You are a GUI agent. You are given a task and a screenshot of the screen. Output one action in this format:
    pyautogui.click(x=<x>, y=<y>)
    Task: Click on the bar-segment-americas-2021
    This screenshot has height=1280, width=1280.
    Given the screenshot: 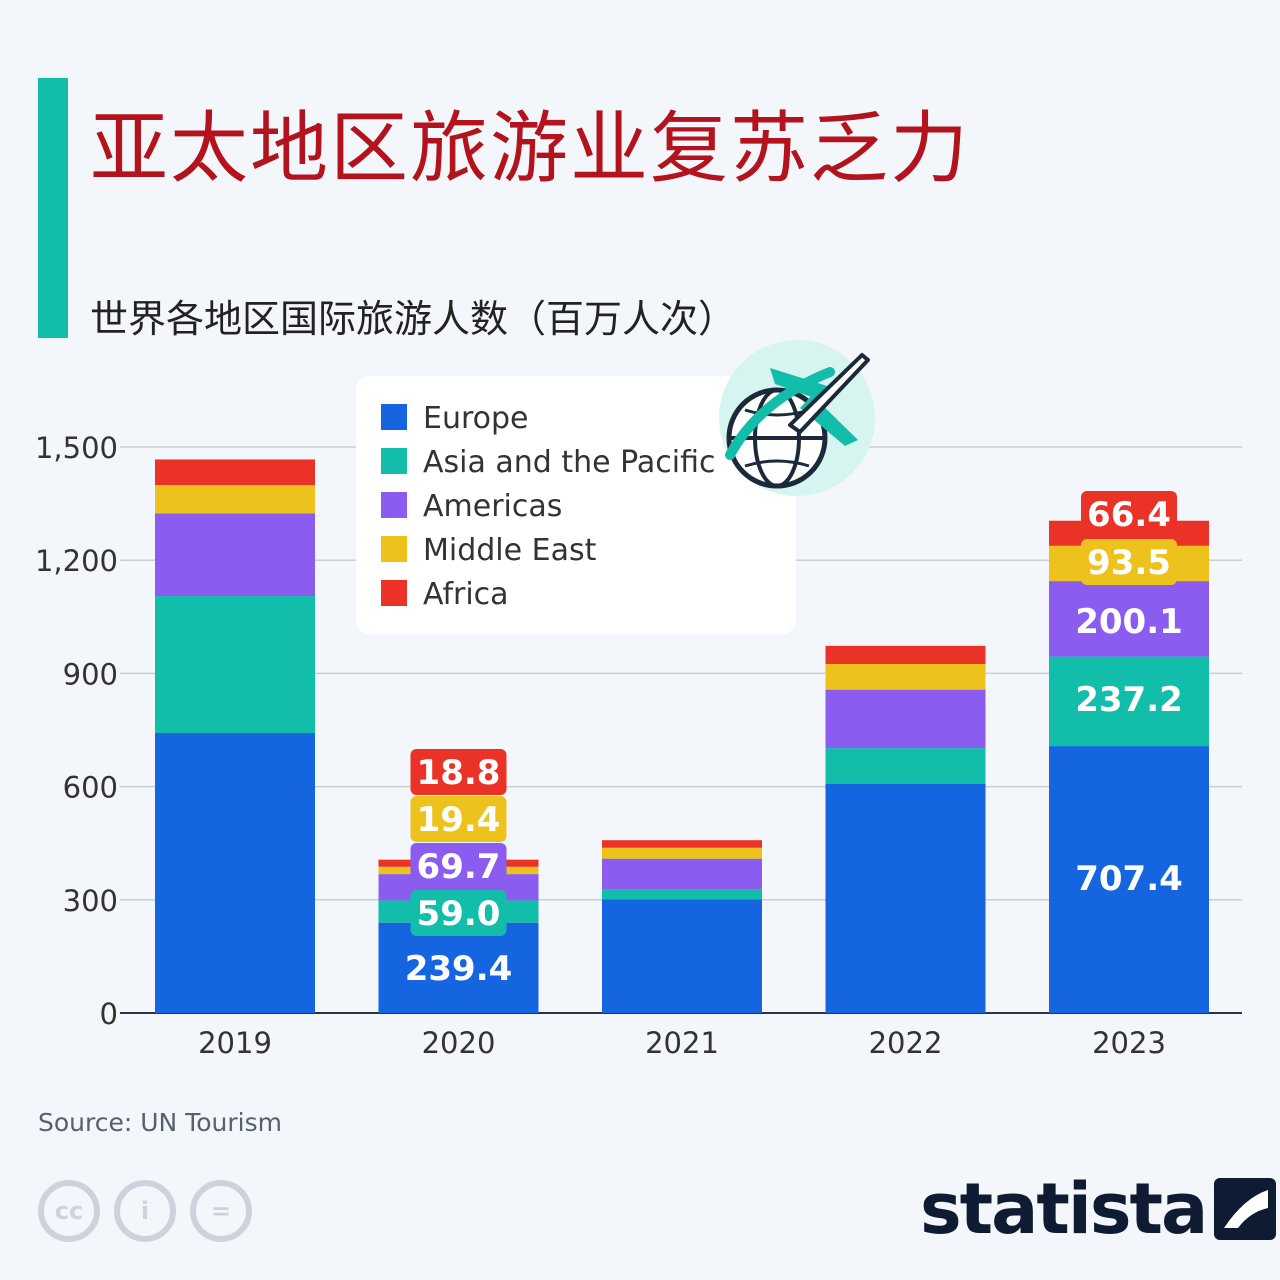 What is the action you would take?
    pyautogui.click(x=682, y=874)
    